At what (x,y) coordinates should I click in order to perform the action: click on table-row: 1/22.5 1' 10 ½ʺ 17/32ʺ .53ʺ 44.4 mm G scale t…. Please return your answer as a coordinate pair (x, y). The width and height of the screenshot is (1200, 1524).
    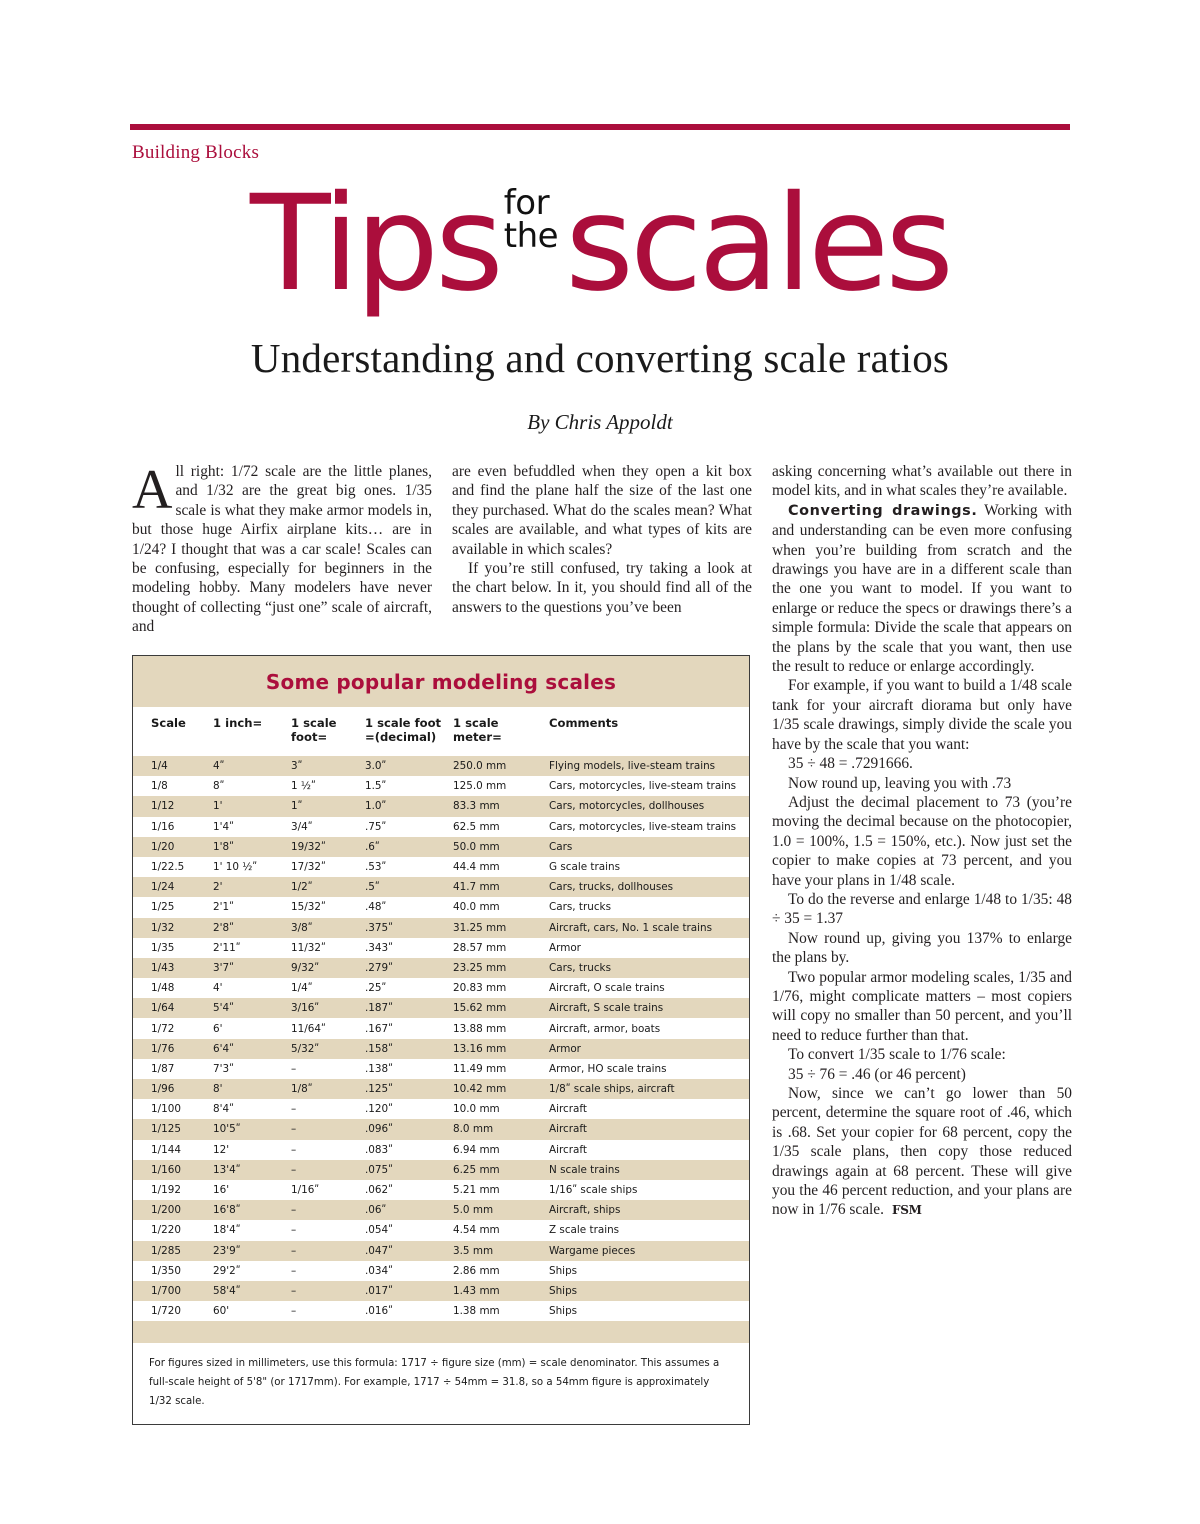
    Looking at the image, I should click on (441, 867).